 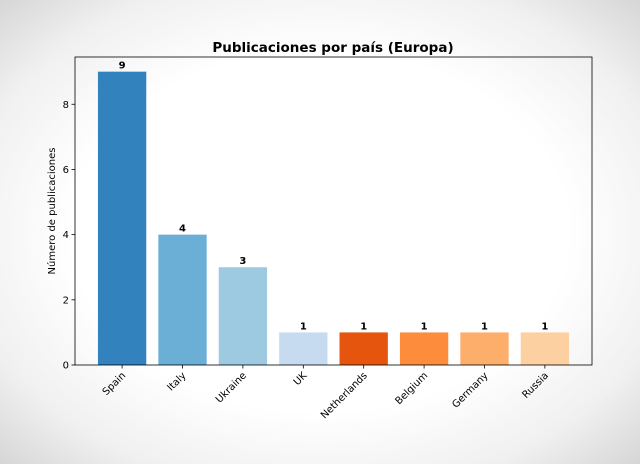 What do you see at coordinates (301, 379) in the screenshot?
I see `x-tick-label: UK` at bounding box center [301, 379].